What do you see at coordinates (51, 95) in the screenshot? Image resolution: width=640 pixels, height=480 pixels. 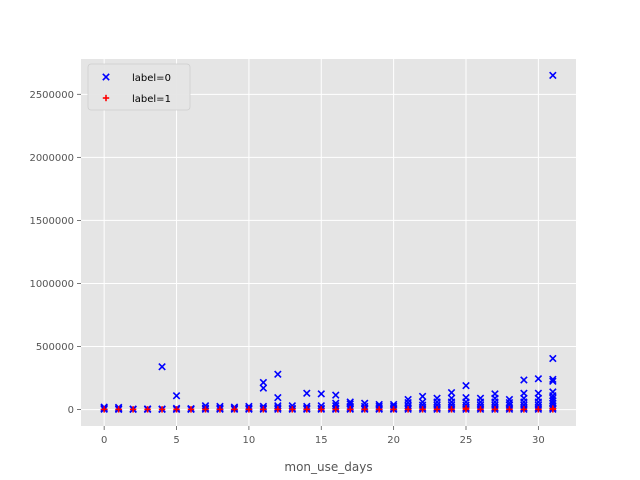 I see `y-tick-label: 2500000` at bounding box center [51, 95].